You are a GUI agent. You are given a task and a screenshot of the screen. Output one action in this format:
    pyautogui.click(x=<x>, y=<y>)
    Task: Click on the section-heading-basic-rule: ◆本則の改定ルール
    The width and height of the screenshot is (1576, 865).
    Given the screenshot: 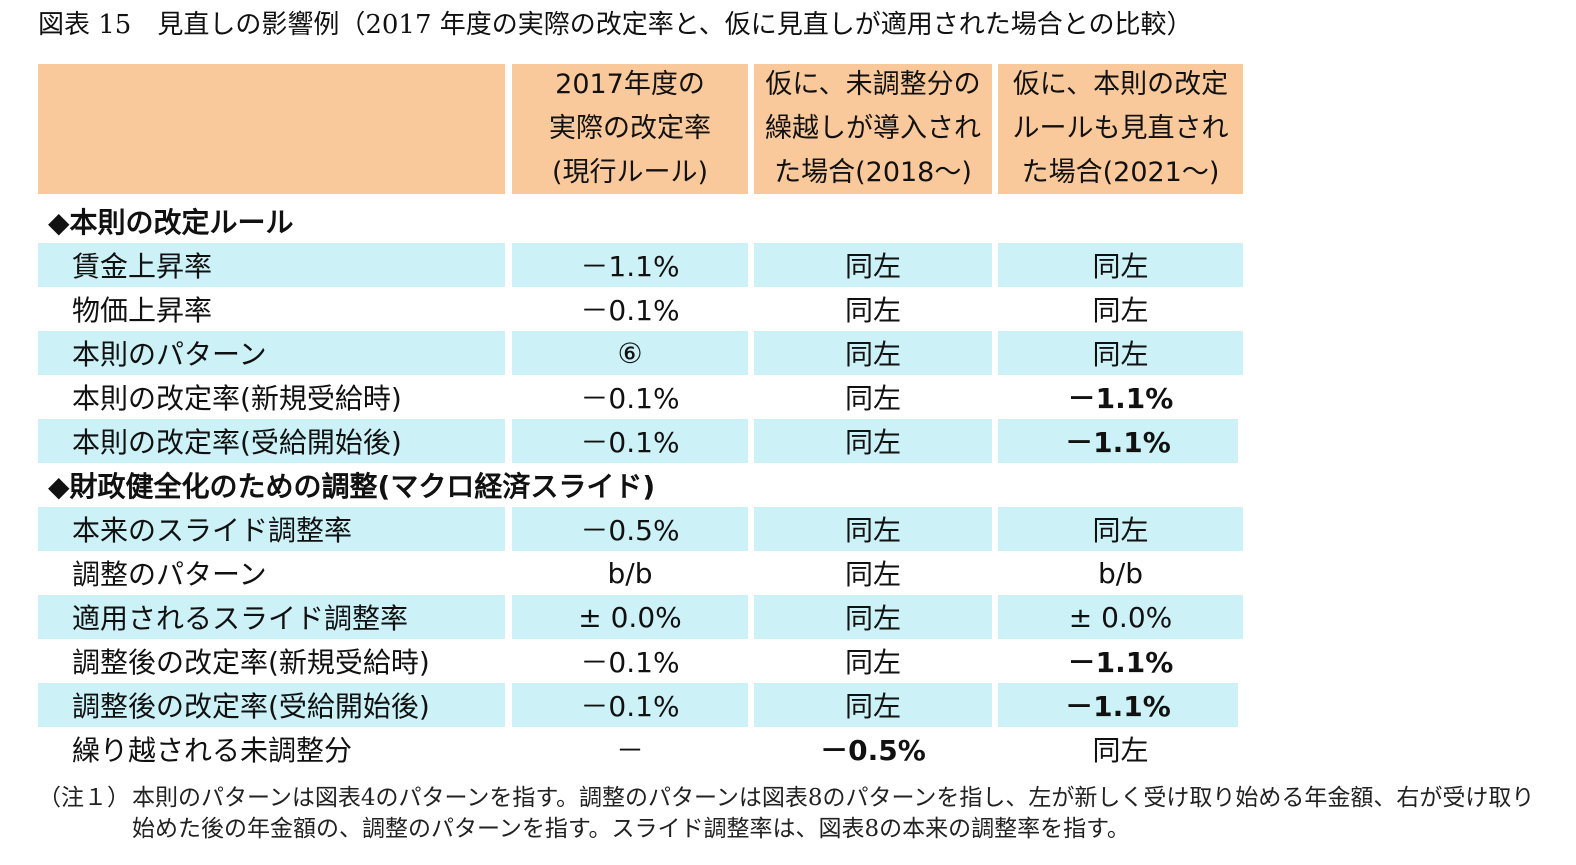 What is the action you would take?
    pyautogui.click(x=171, y=222)
    